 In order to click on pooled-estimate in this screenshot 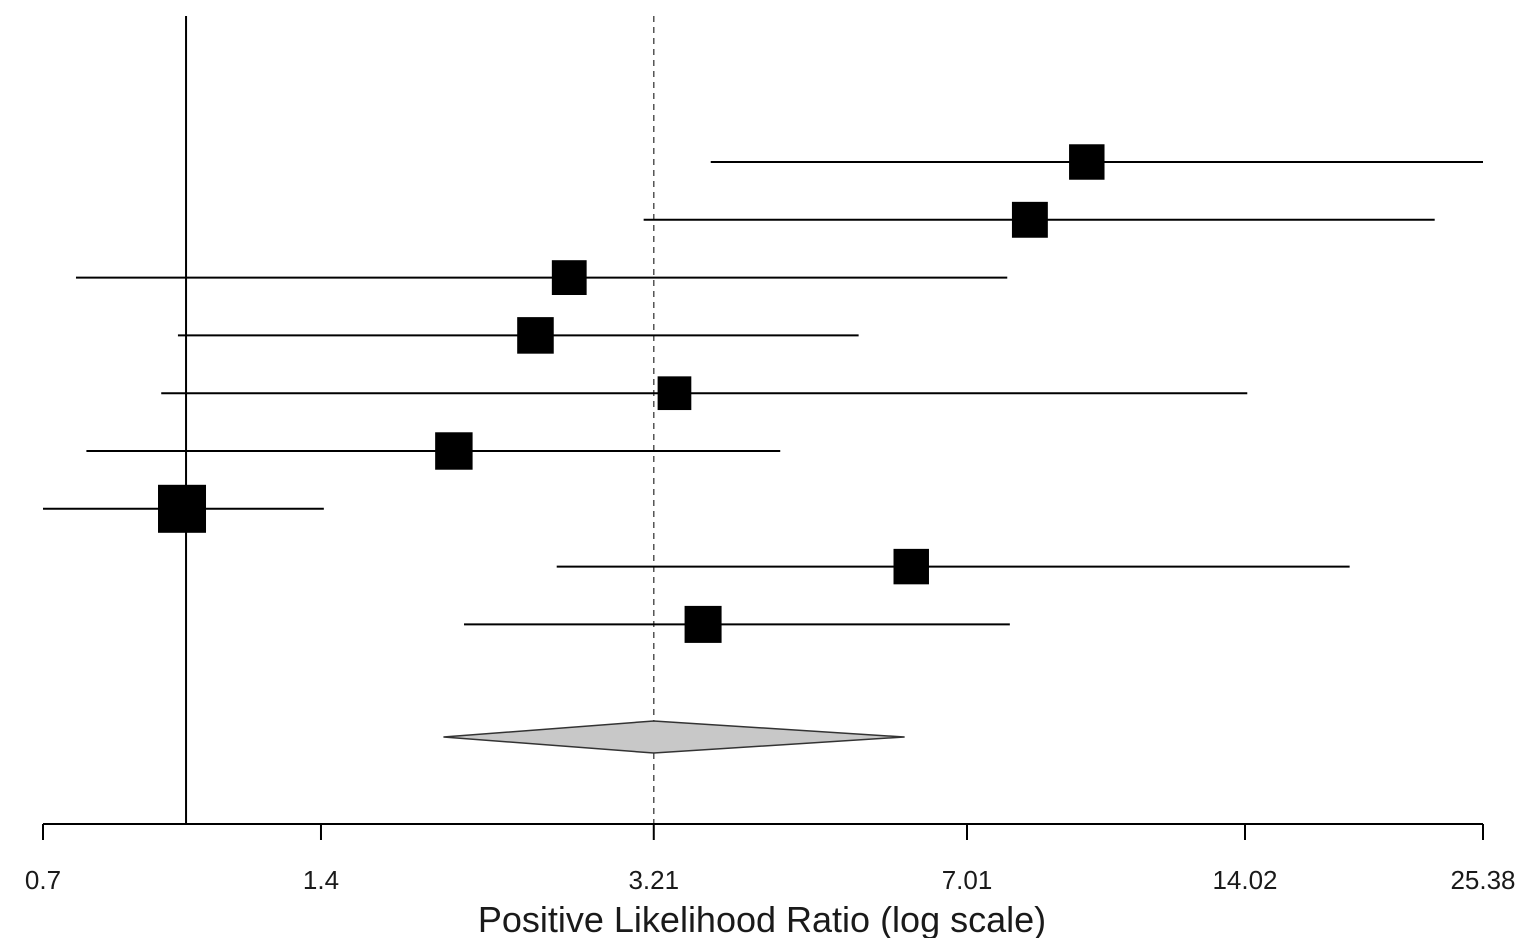, I will do `click(674, 737)`.